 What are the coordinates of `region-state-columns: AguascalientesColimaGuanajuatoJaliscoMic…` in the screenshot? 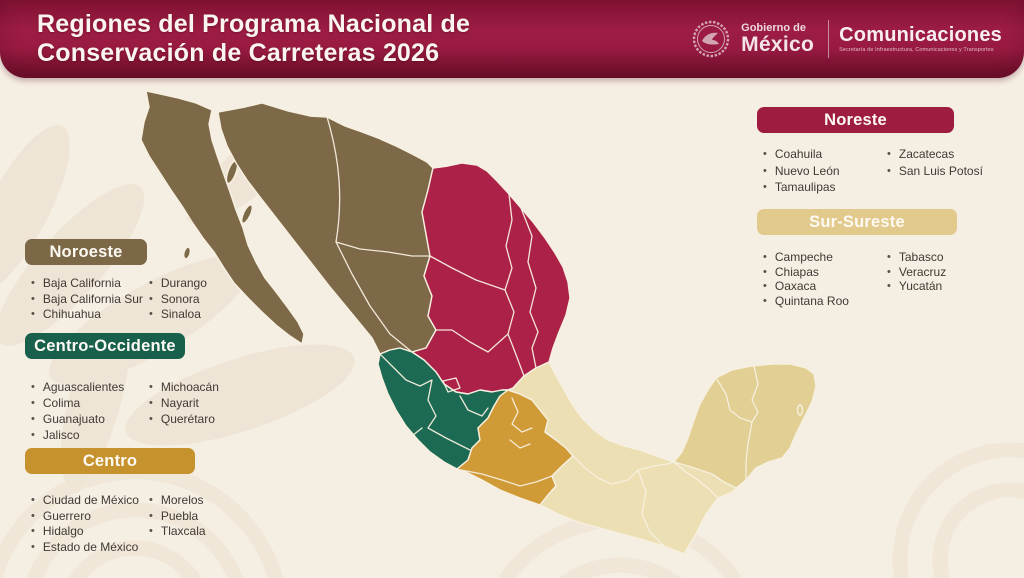 It's located at (122, 411).